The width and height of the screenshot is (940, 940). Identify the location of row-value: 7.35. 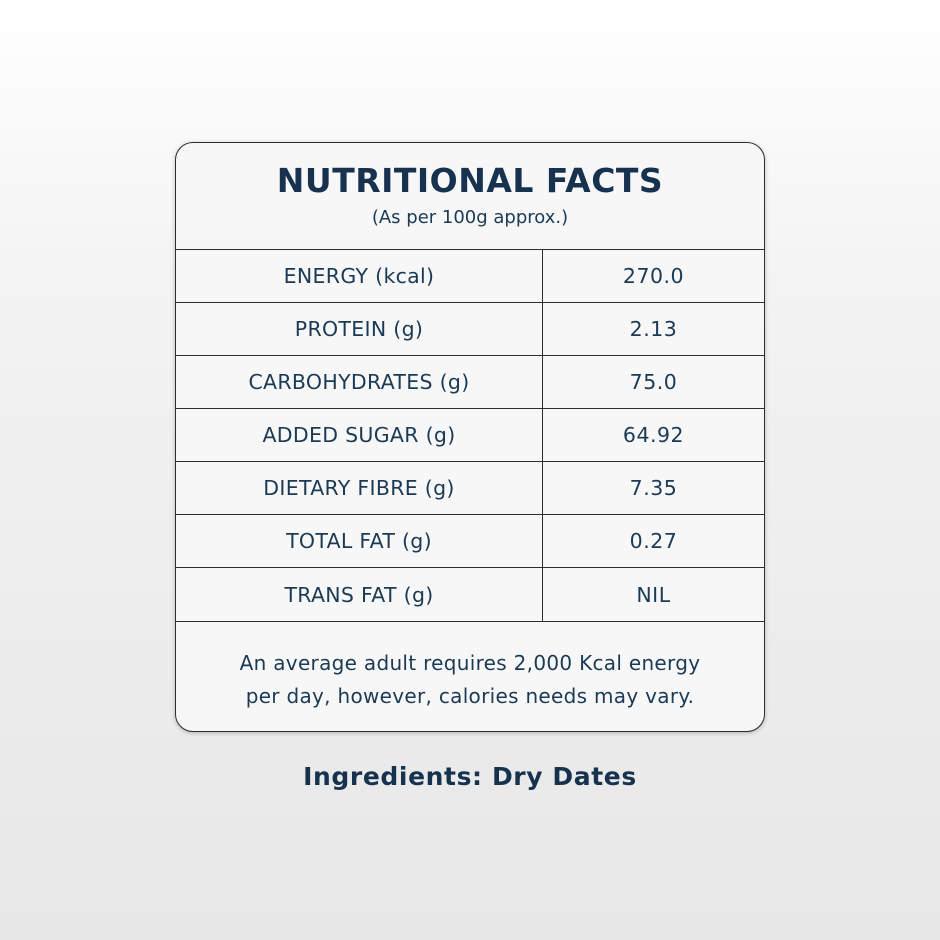
(653, 488).